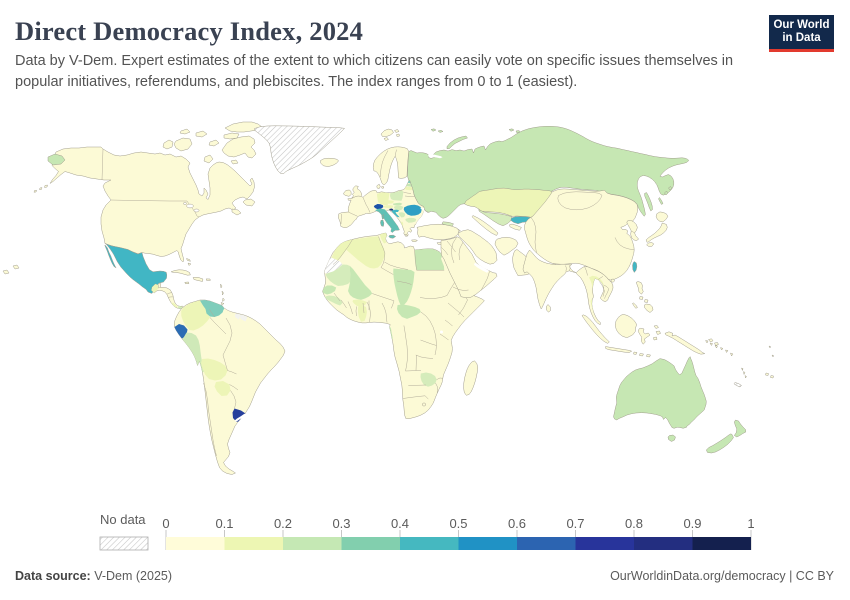  What do you see at coordinates (341, 523) in the screenshot?
I see `svg-text: 0.3` at bounding box center [341, 523].